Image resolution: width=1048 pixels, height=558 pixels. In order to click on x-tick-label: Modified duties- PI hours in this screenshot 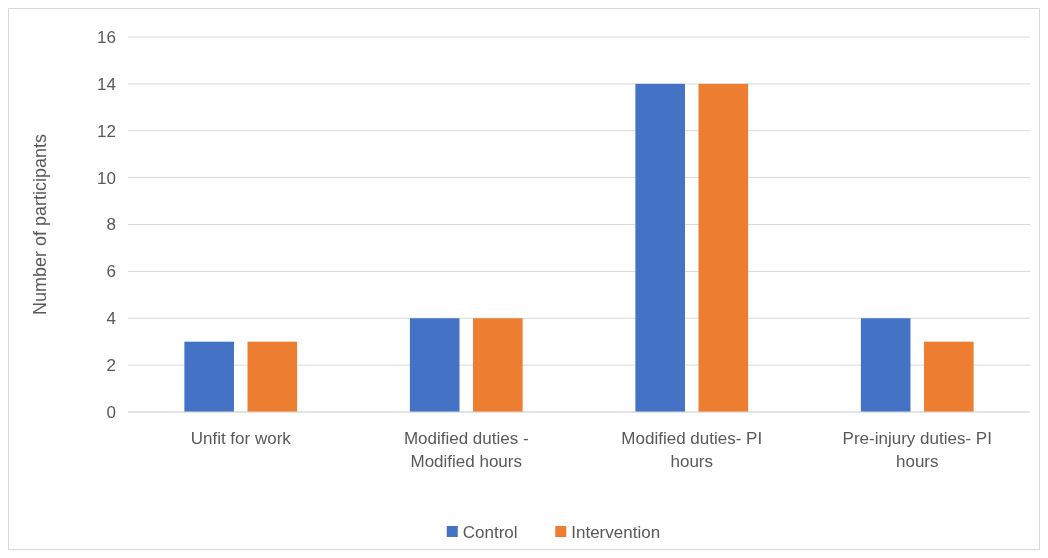, I will do `click(692, 450)`.